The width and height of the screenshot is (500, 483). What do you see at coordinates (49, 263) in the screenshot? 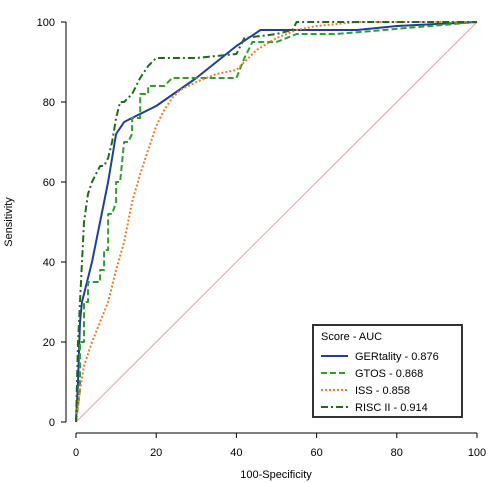
I see `y-tick-label: 40` at bounding box center [49, 263].